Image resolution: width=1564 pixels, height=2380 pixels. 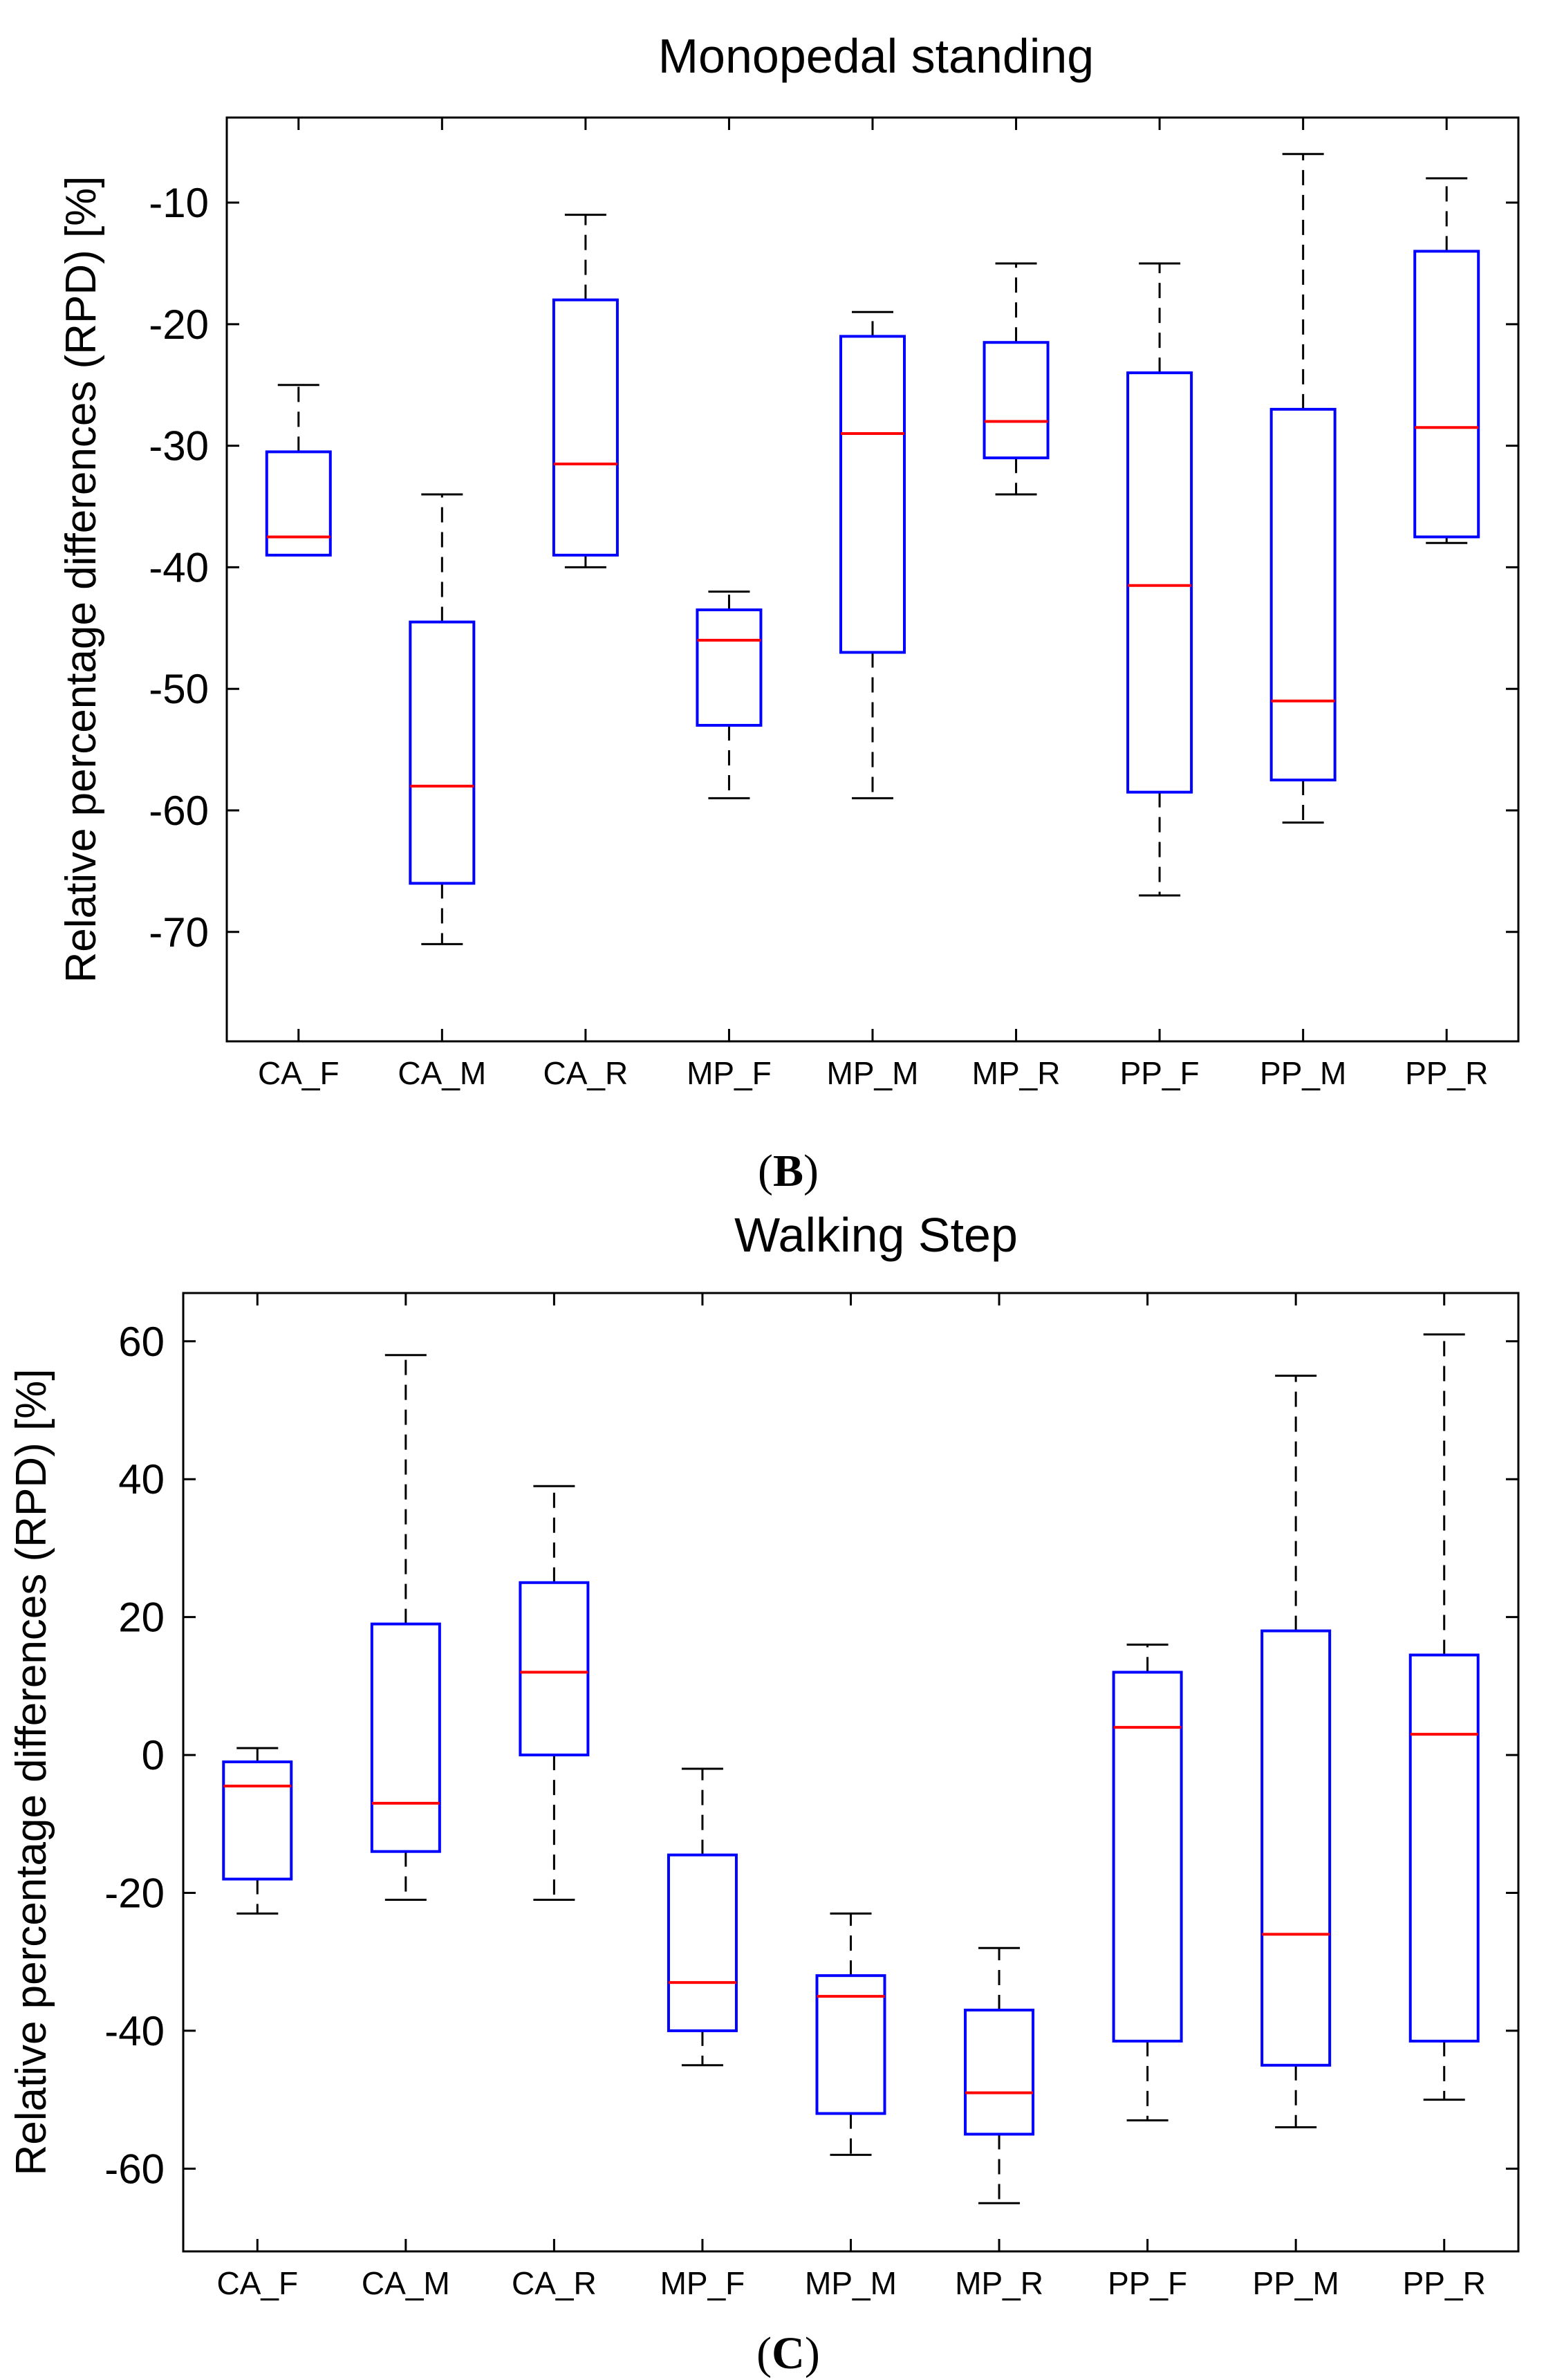 I want to click on y-tick-label: -50, so click(x=179, y=689).